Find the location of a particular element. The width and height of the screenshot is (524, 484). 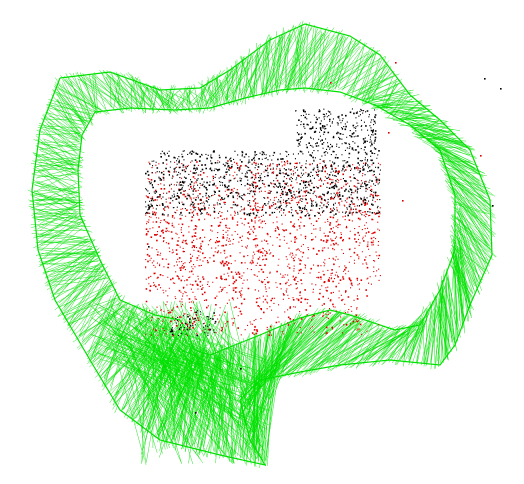

black-point-markers-lower is located at coordinates (193, 323).